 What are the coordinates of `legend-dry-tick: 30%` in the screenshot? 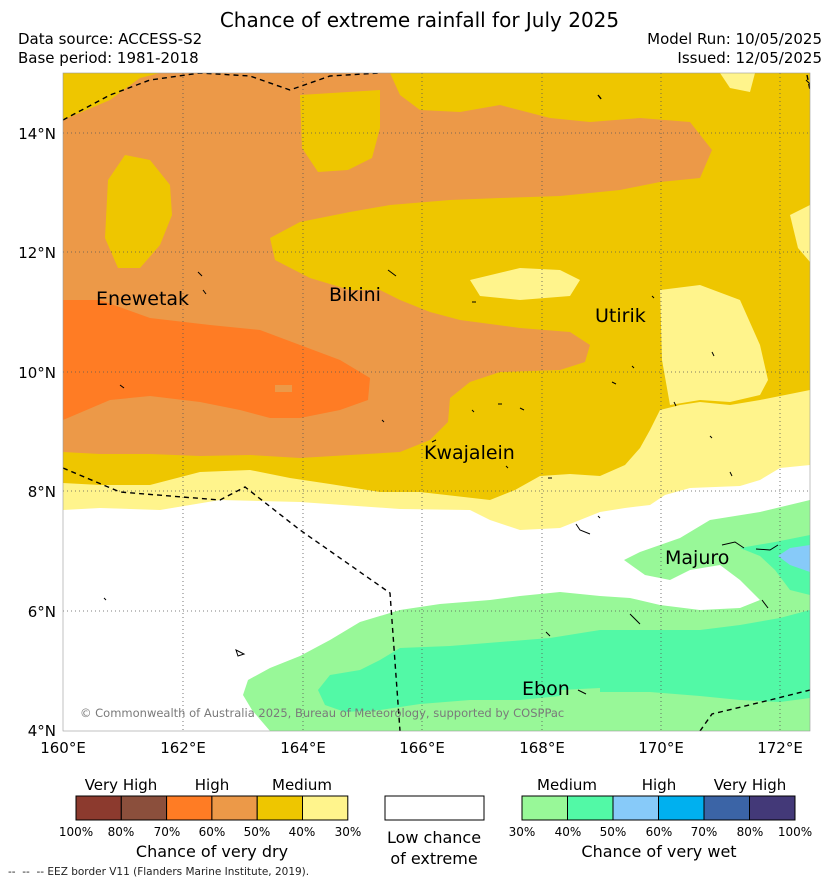 It's located at (348, 832).